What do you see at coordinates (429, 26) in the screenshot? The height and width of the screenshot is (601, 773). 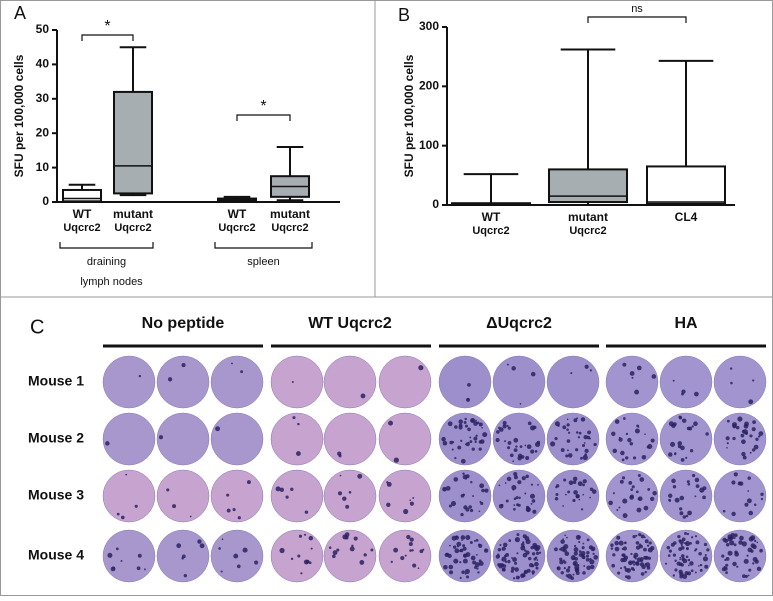 I see `y-tick-label: 300` at bounding box center [429, 26].